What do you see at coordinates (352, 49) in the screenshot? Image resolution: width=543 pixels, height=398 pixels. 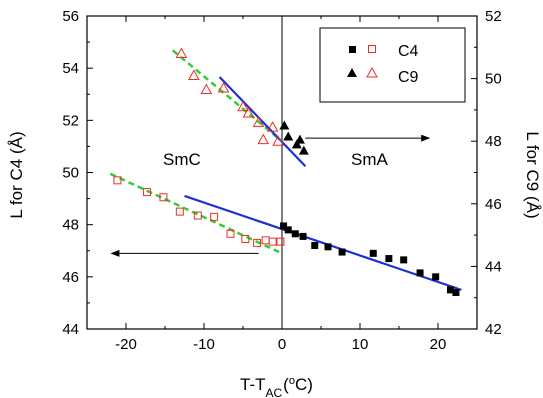 I see `legend-marker-c4-filled` at bounding box center [352, 49].